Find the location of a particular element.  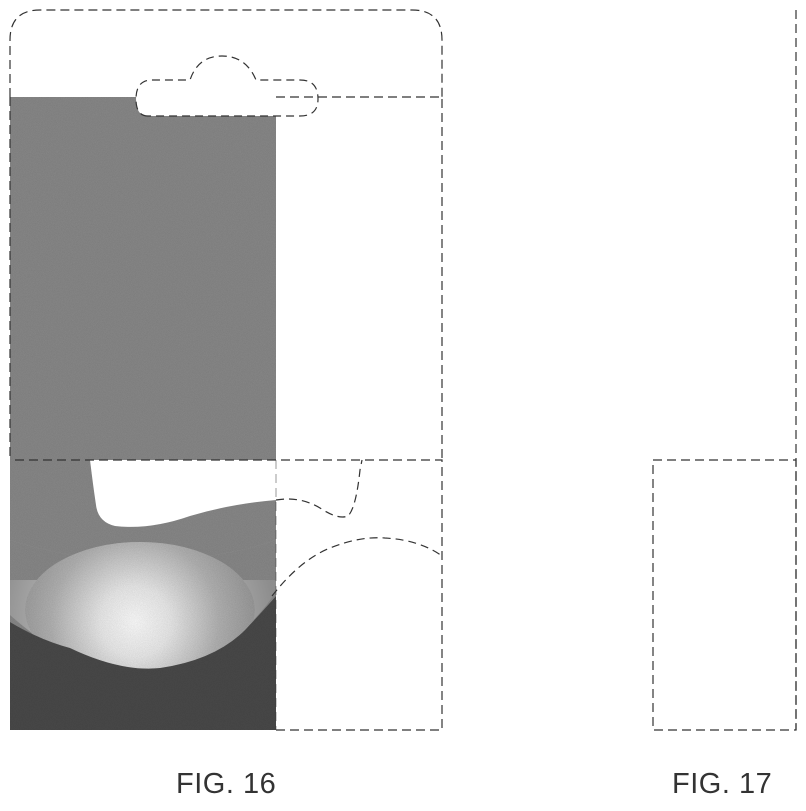

figure-16-caption: FIG. 16 is located at coordinates (226, 784).